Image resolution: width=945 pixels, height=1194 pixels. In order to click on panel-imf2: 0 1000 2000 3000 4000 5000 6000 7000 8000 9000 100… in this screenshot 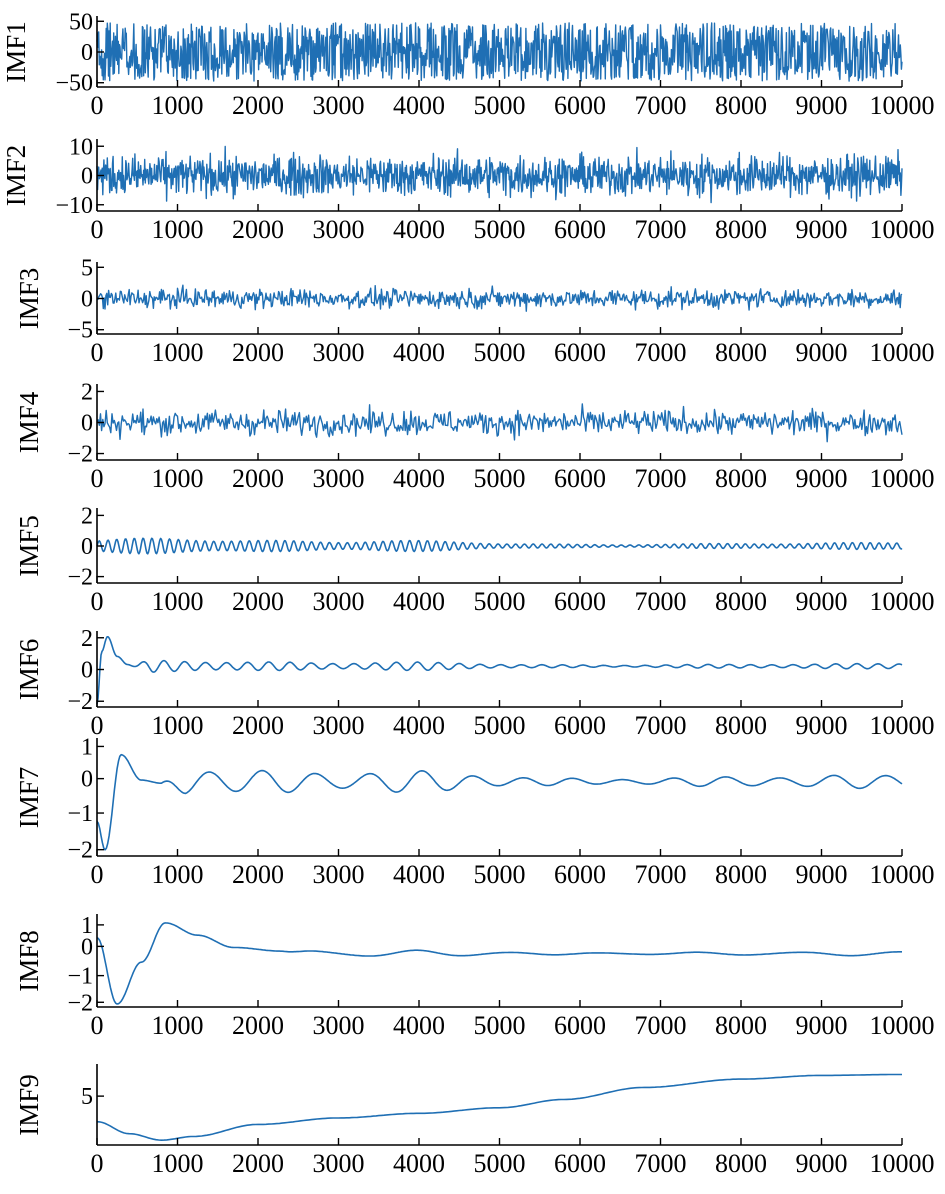, I will do `click(468, 189)`.